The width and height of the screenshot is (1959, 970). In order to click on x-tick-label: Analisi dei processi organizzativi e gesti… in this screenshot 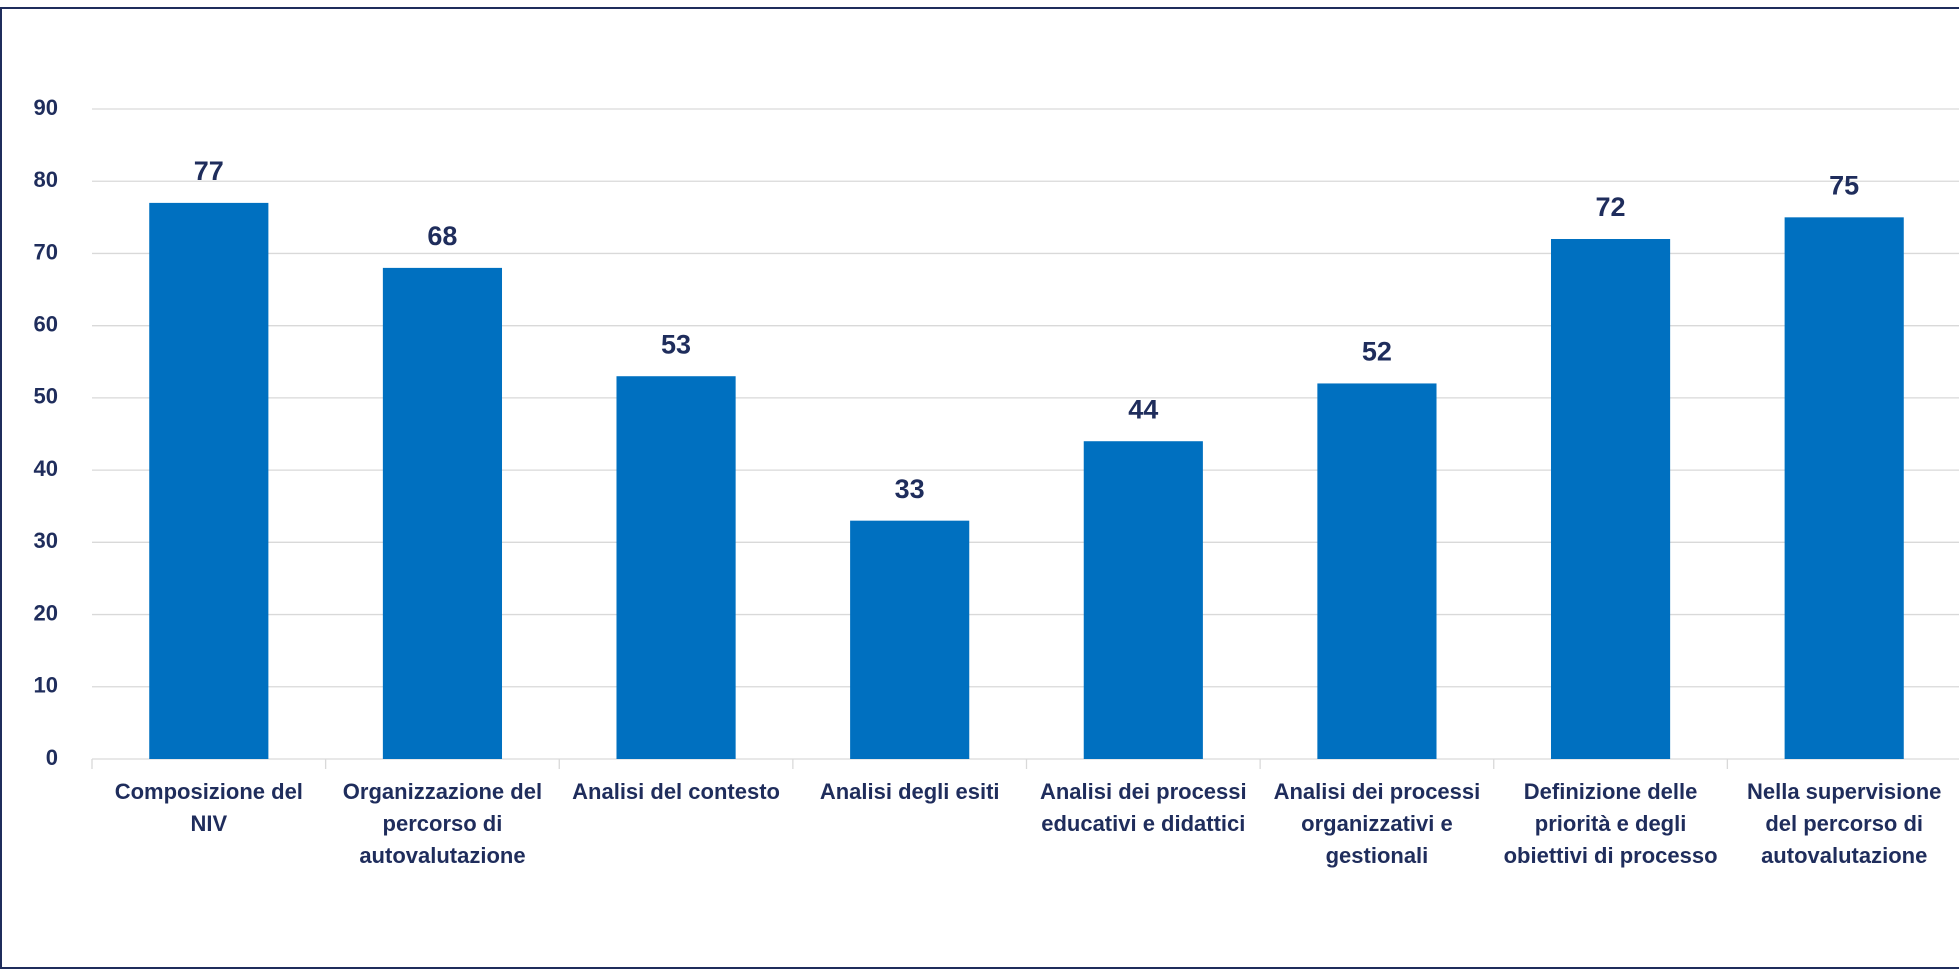, I will do `click(1377, 823)`.